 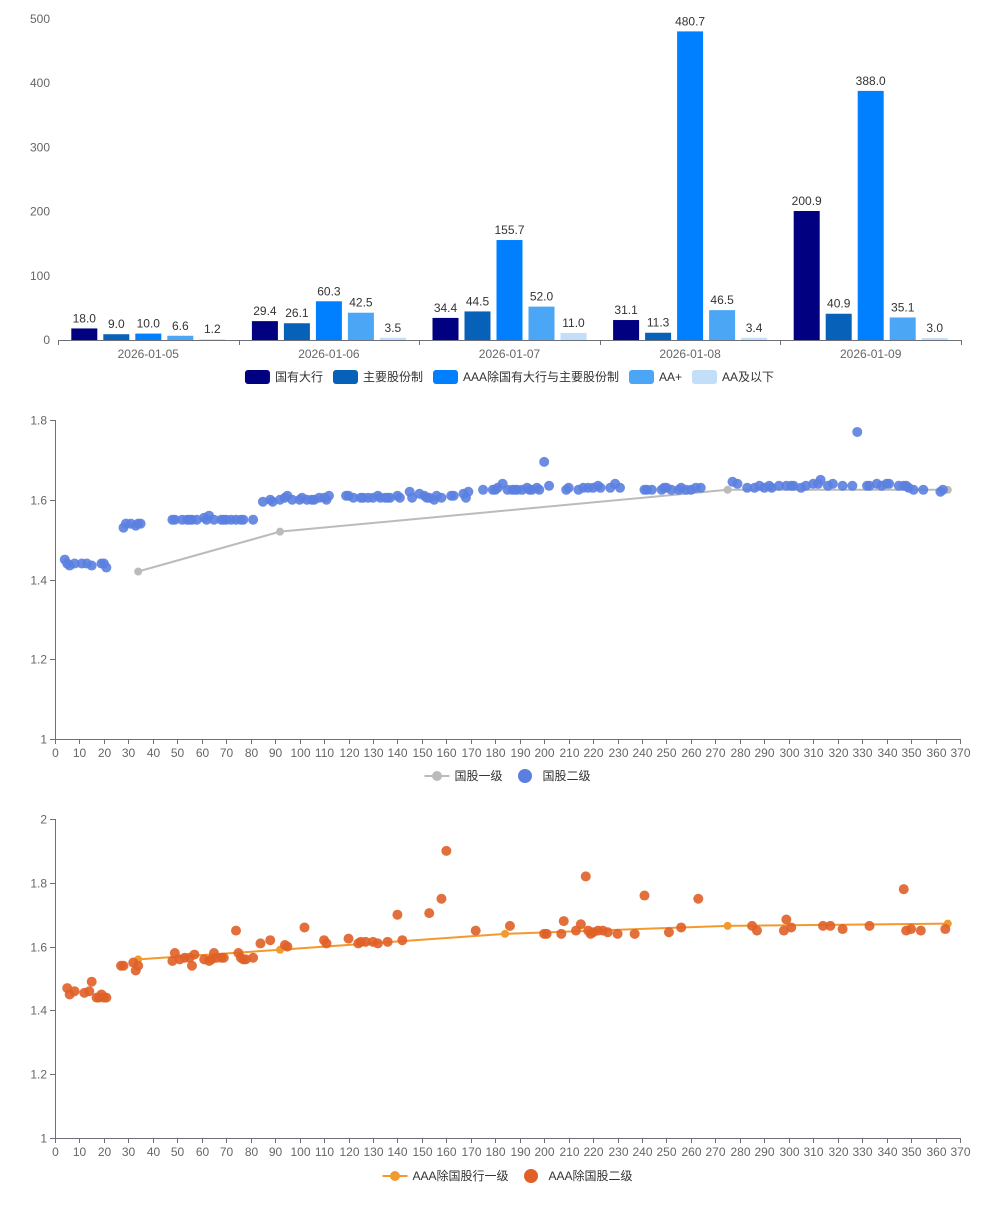 I want to click on x-tick-label: 2026-01-08, so click(x=690, y=354).